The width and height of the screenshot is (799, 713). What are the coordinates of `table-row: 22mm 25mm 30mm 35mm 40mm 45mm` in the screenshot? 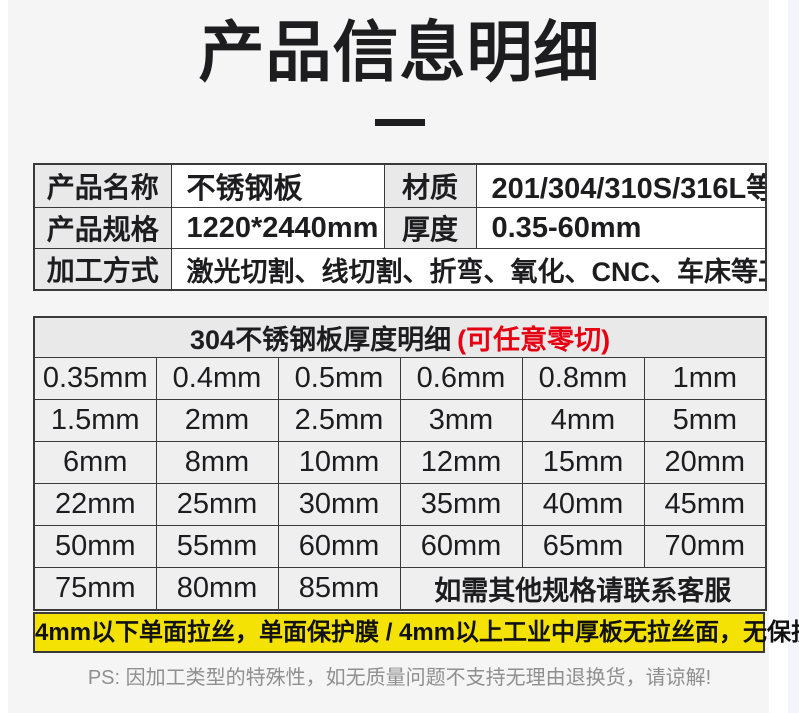 It's located at (400, 504).